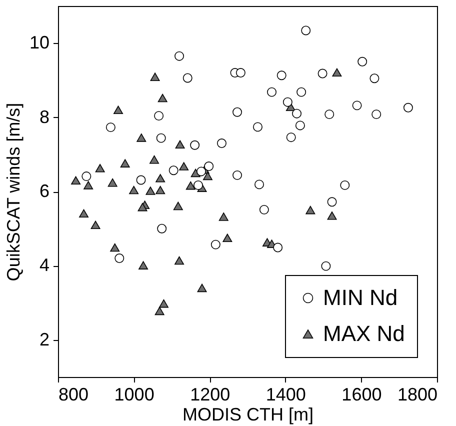 The width and height of the screenshot is (456, 426). What do you see at coordinates (286, 394) in the screenshot?
I see `x-tick-label: 1400` at bounding box center [286, 394].